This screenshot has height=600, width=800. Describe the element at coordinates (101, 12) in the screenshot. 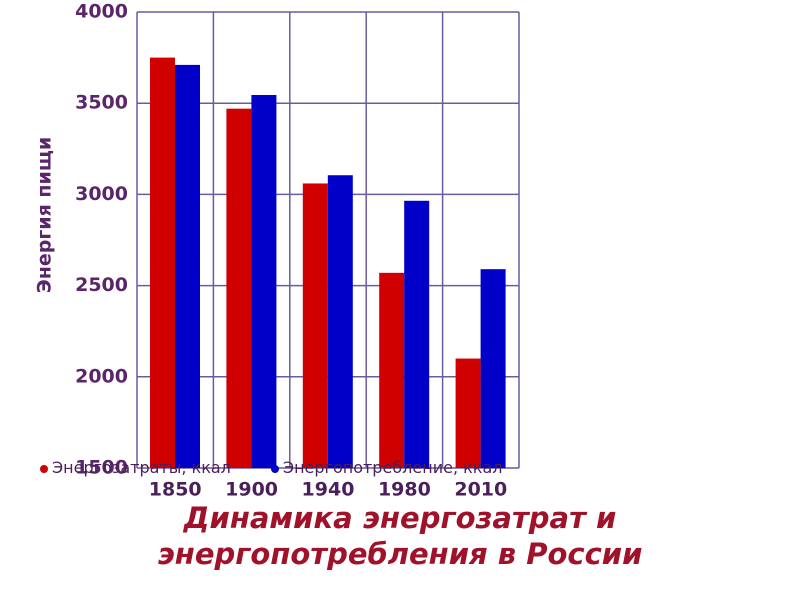

I see `y-tick-label: 4000` at that location.